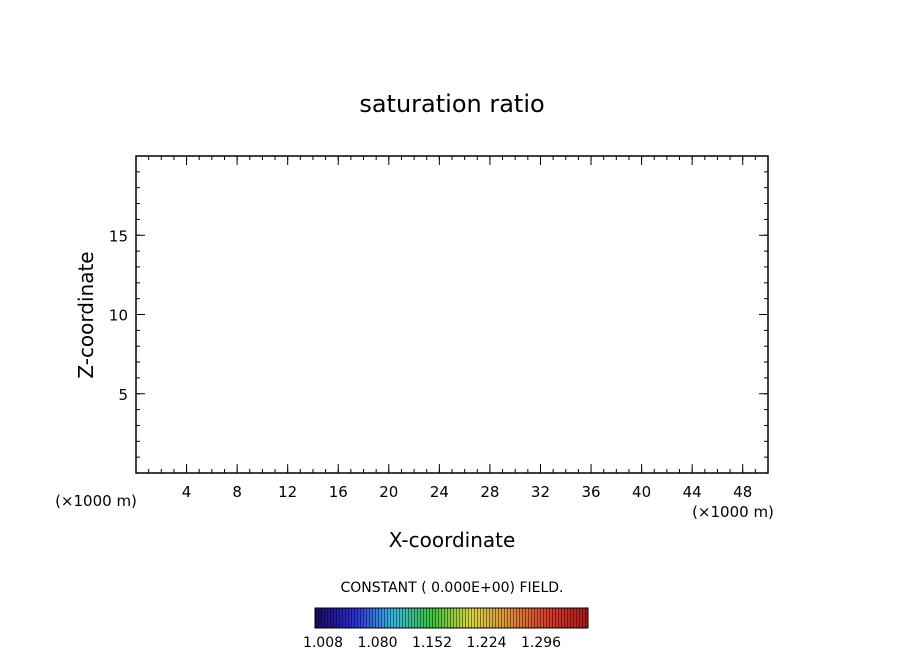 The image size is (904, 654). I want to click on x-tick-label: 4, so click(187, 492).